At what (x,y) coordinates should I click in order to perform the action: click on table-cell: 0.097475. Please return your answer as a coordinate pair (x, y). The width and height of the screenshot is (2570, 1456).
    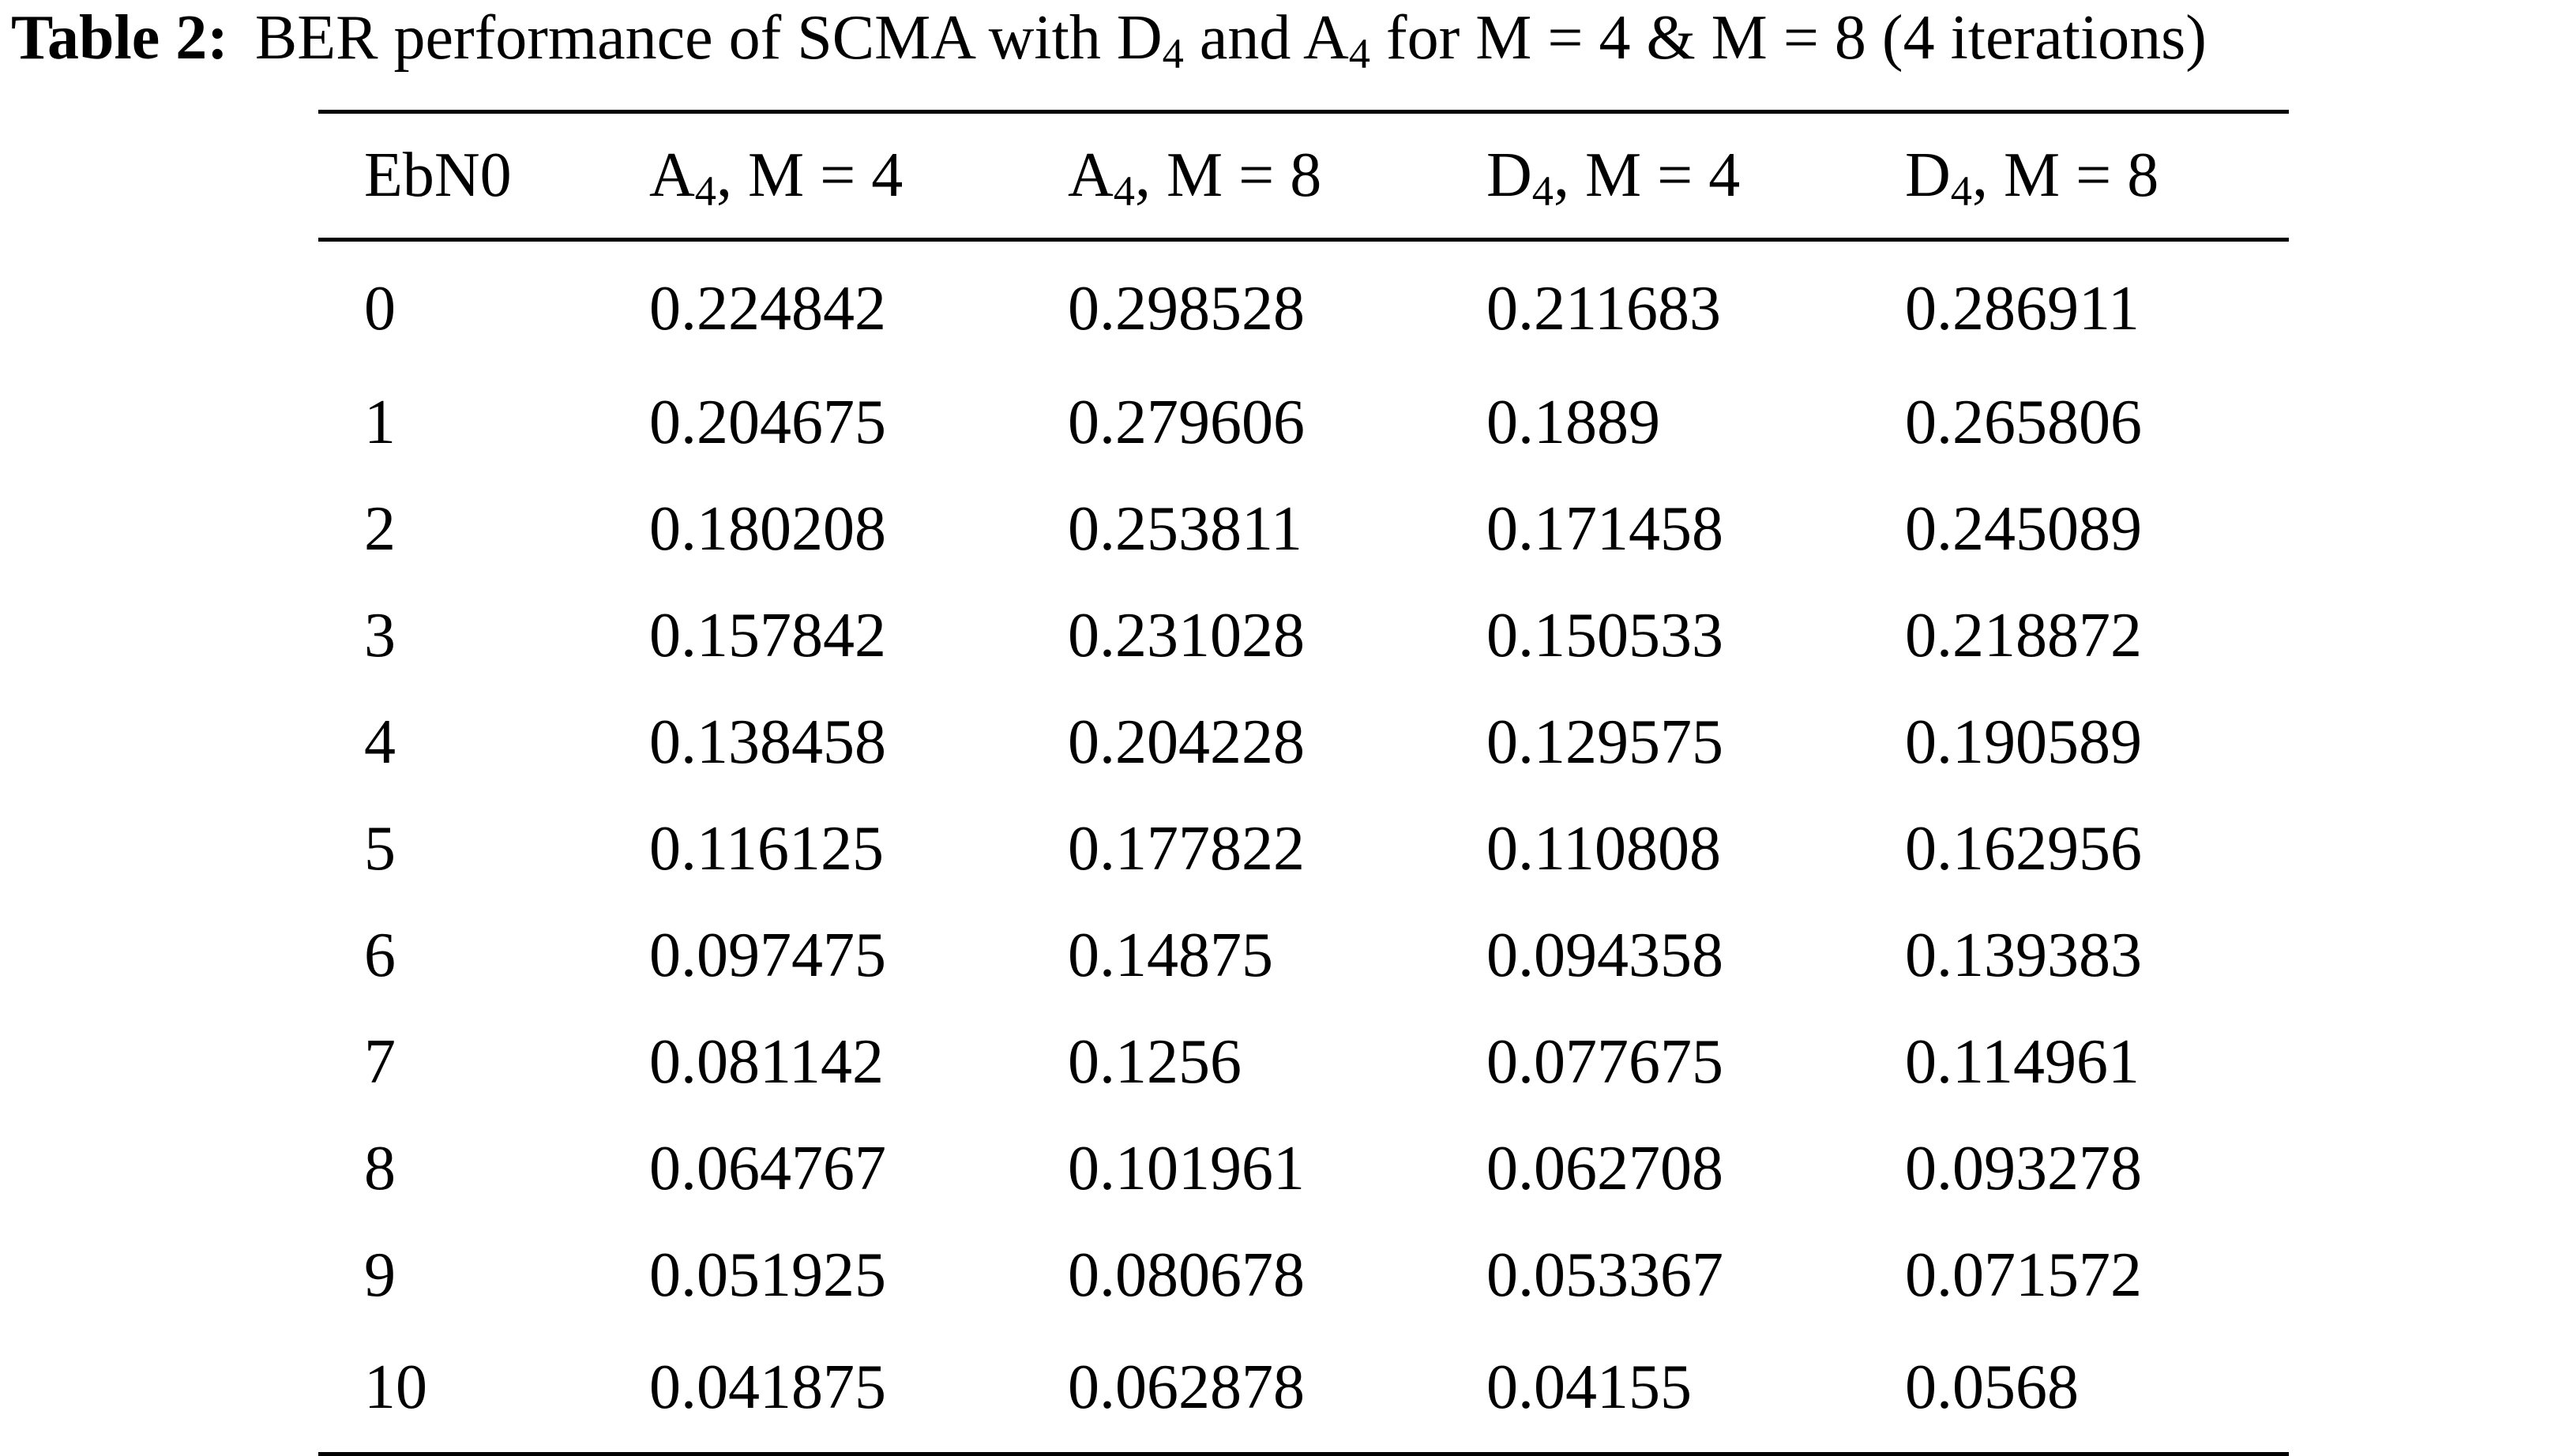
    Looking at the image, I should click on (767, 955).